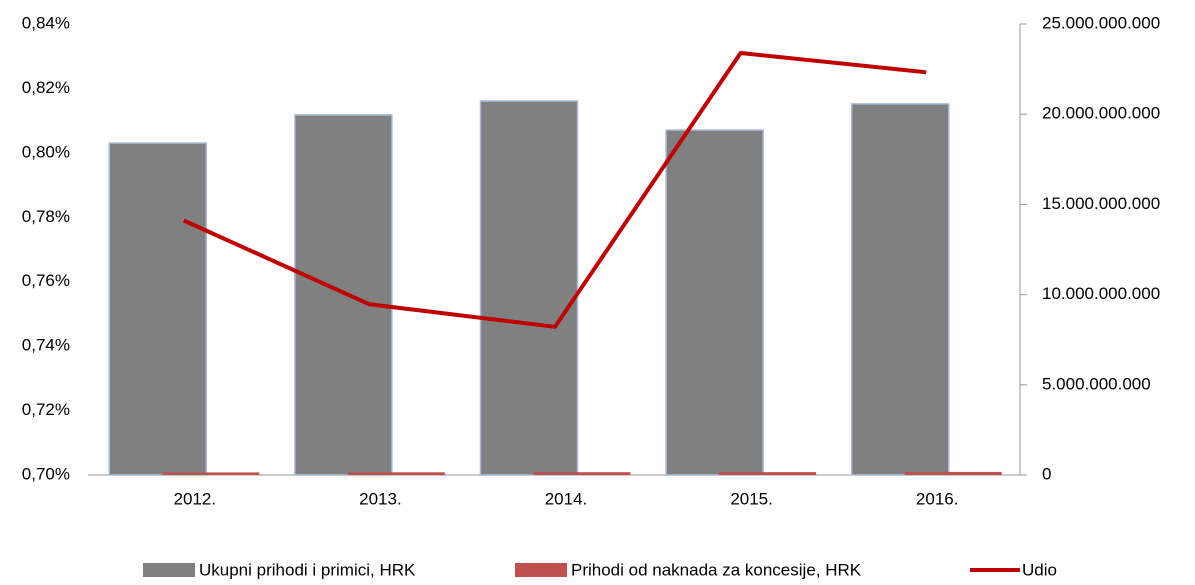 The width and height of the screenshot is (1195, 585). What do you see at coordinates (46, 22) in the screenshot?
I see `y-tick-label: 0,84%` at bounding box center [46, 22].